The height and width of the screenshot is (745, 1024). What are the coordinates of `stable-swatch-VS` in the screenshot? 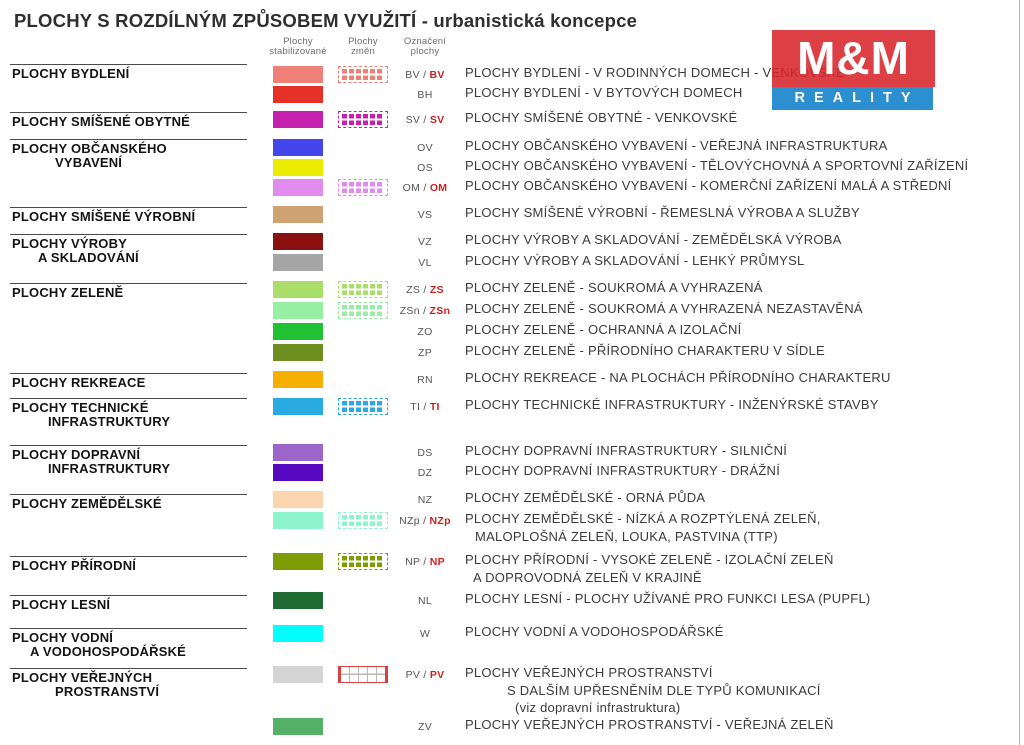 It's located at (298, 214).